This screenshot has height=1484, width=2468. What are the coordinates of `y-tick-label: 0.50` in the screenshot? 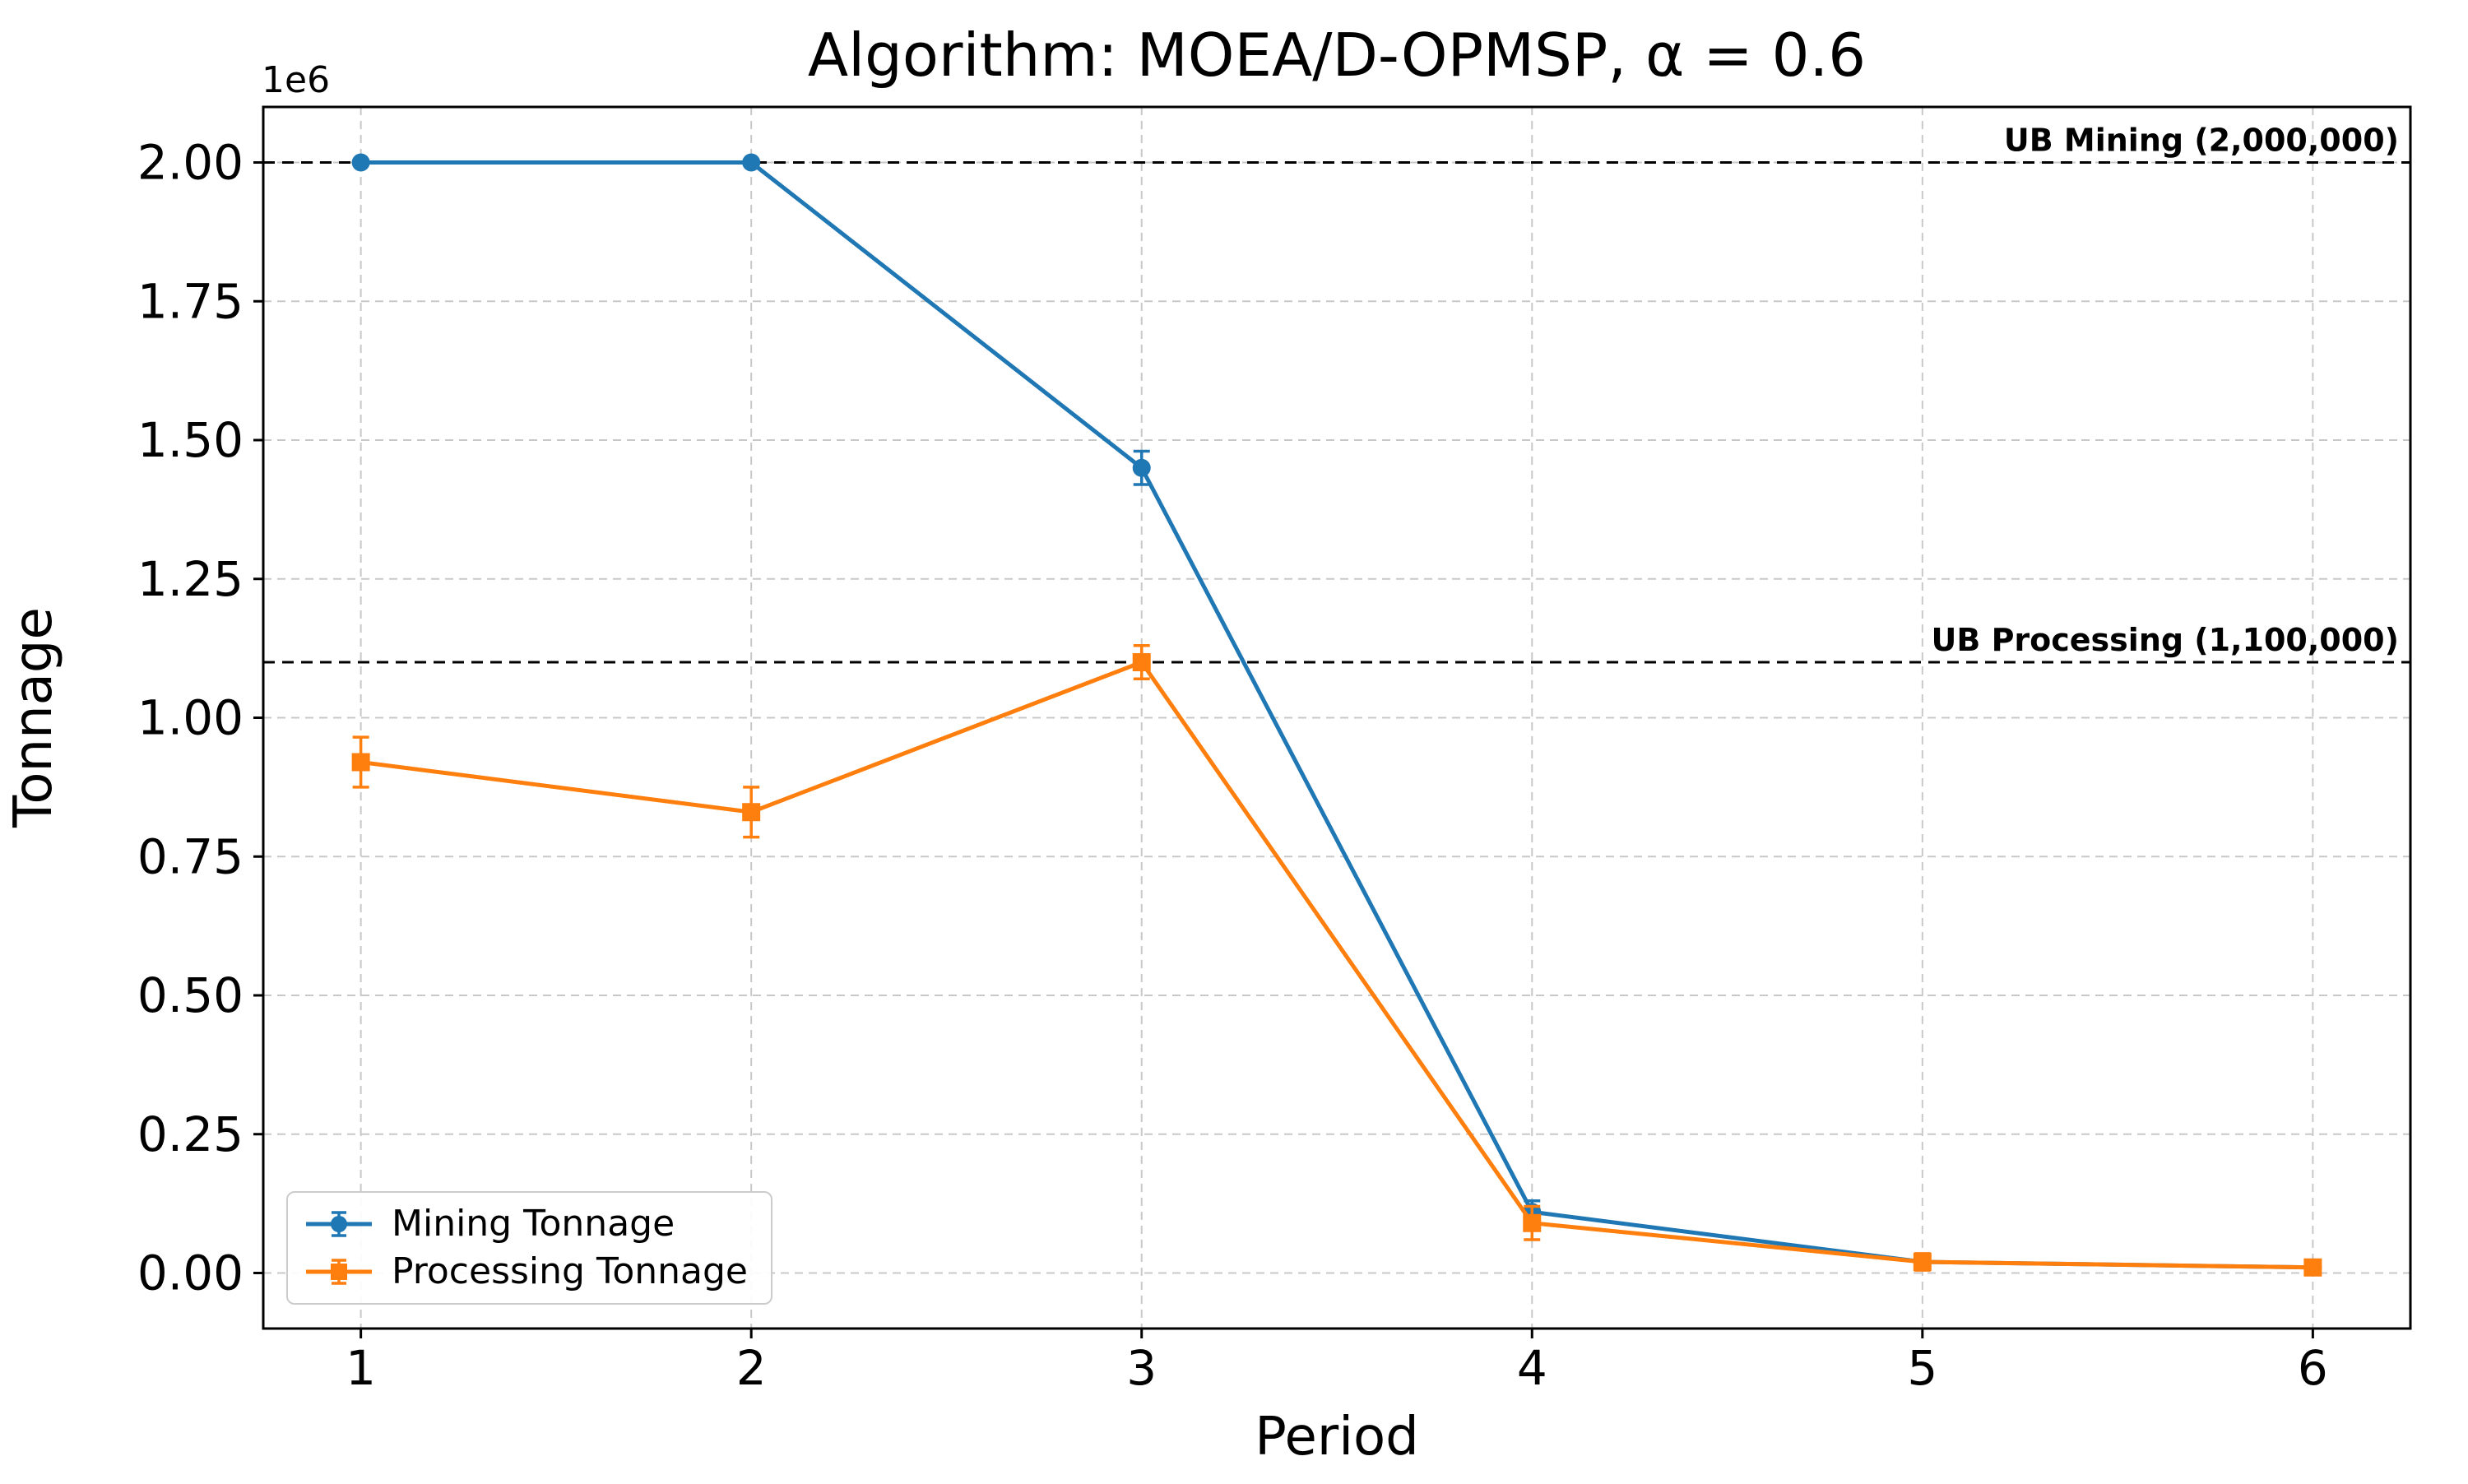 It's located at (190, 995).